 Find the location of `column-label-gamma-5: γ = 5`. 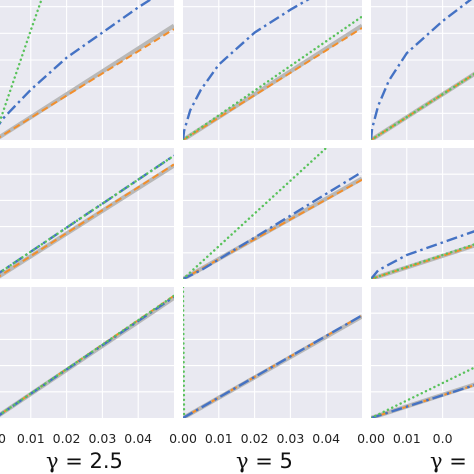

column-label-gamma-5: γ = 5 is located at coordinates (264, 461).